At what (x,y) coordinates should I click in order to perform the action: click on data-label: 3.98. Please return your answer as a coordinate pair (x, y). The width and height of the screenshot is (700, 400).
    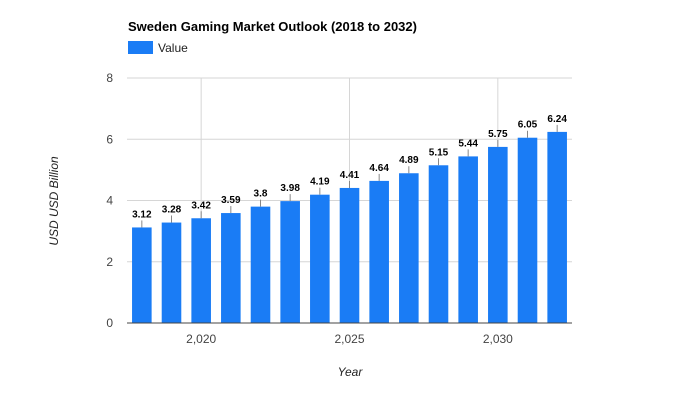
    Looking at the image, I should click on (290, 188).